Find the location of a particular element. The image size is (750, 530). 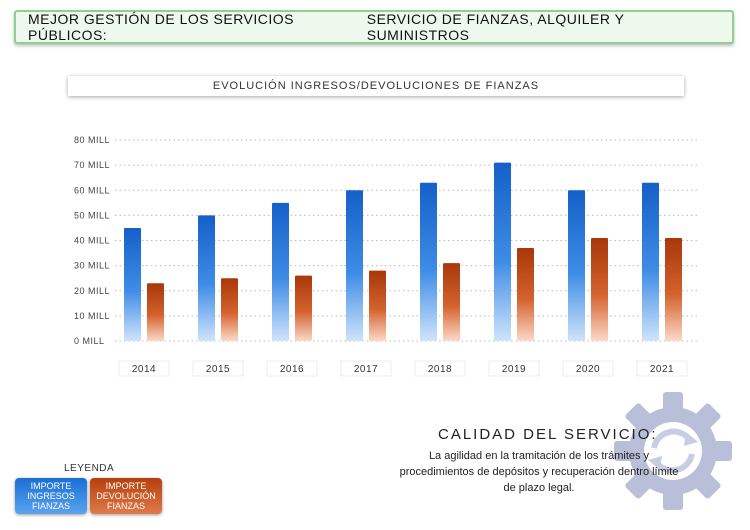

x-tick-label: 2016 is located at coordinates (292, 369).